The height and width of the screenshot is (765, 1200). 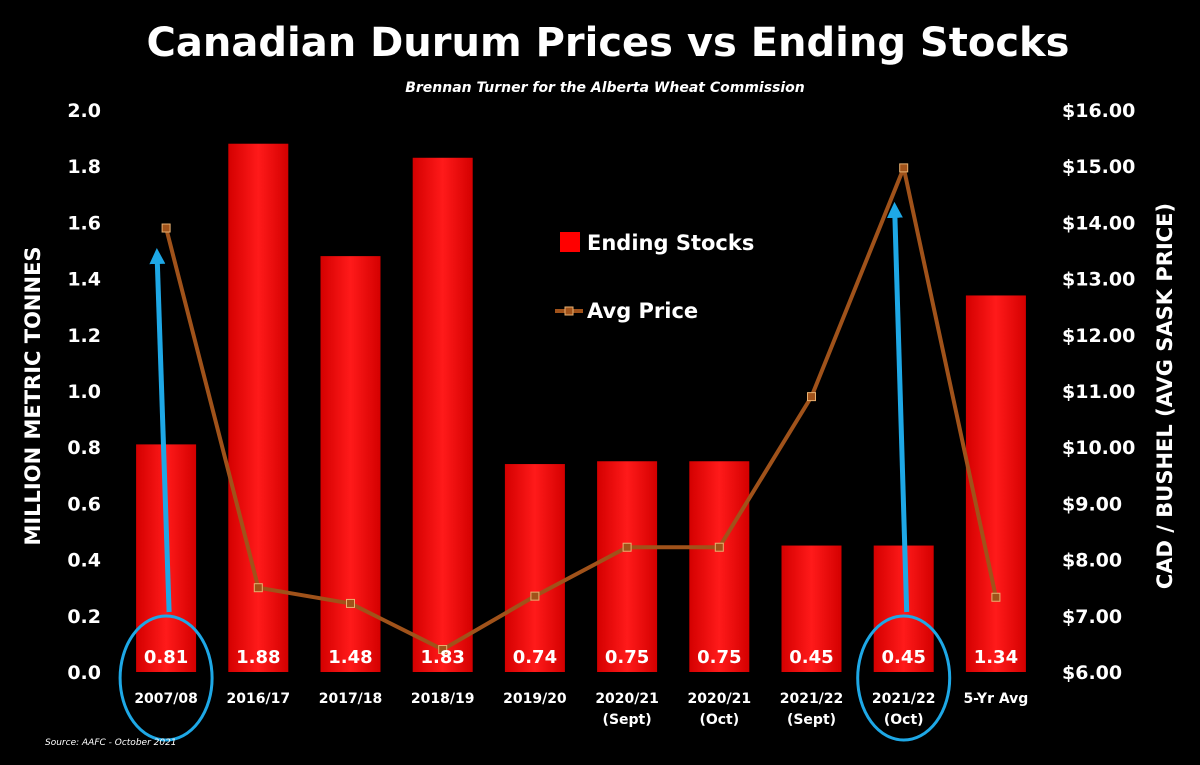 What do you see at coordinates (84, 561) in the screenshot?
I see `y-tick-label: 0.4` at bounding box center [84, 561].